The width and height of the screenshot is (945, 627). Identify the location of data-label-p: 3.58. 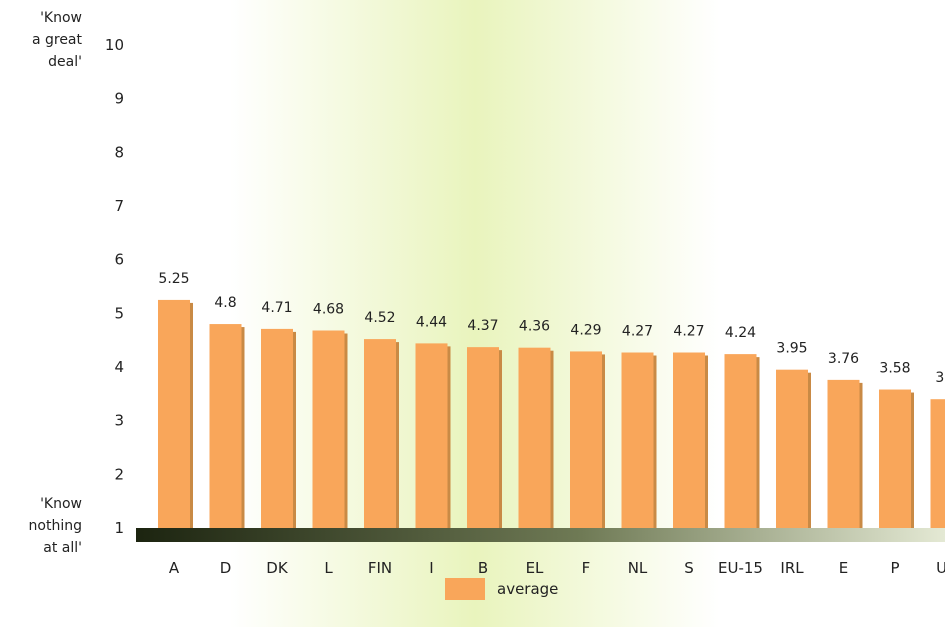
(894, 369).